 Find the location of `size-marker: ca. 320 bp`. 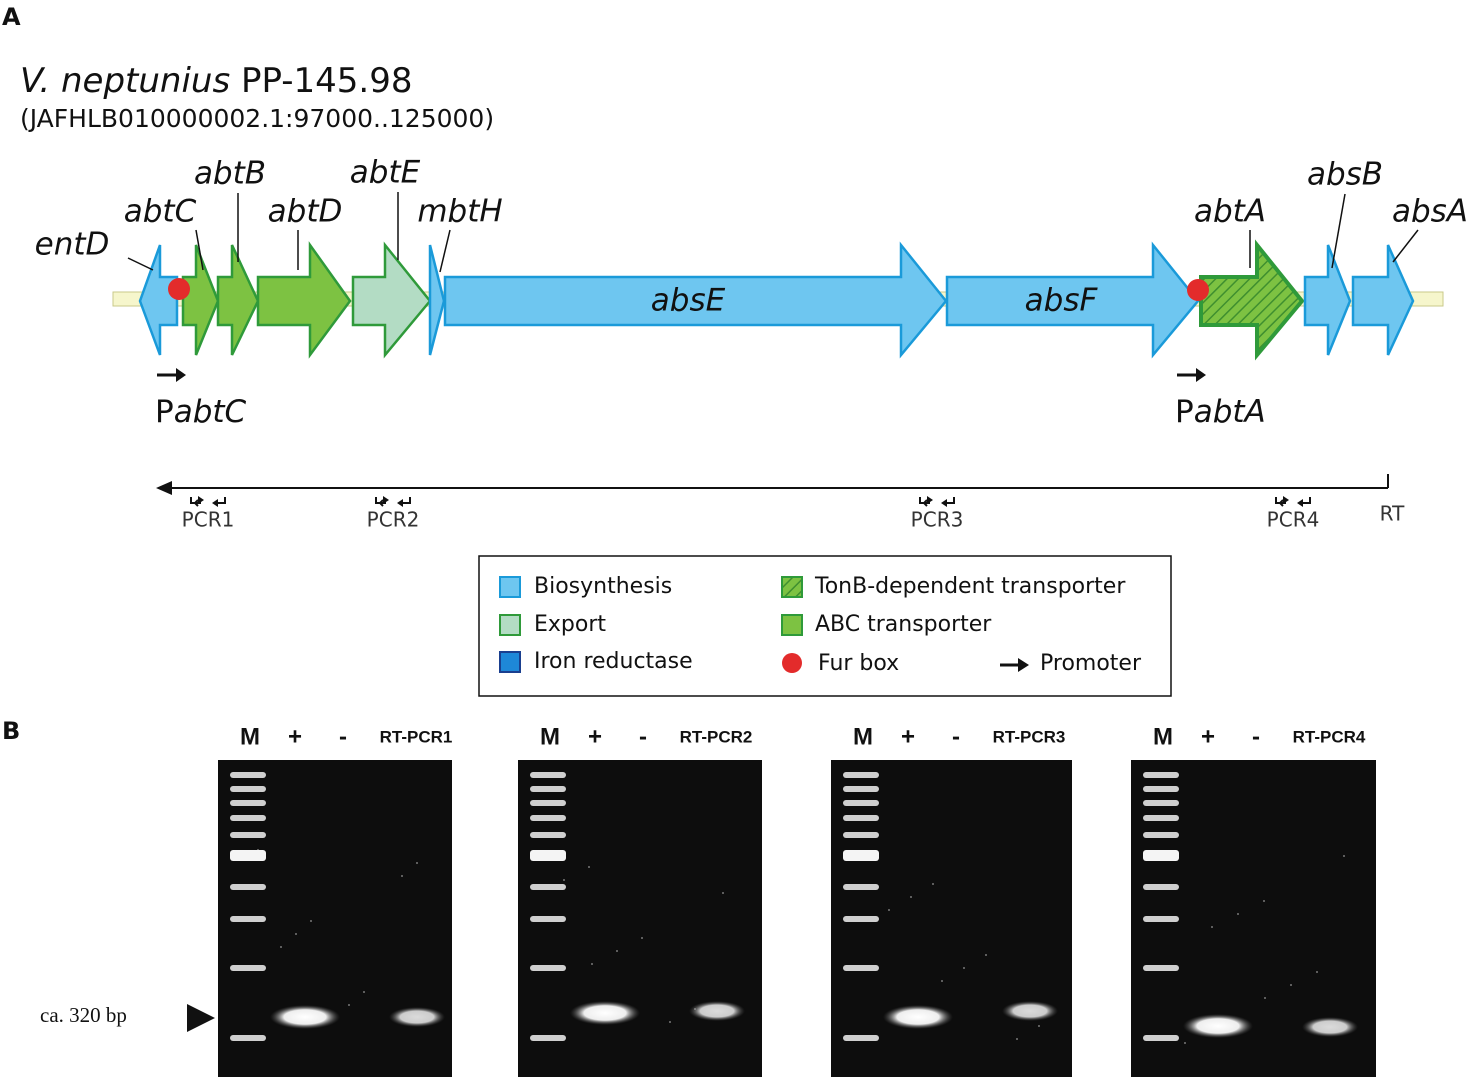

size-marker: ca. 320 bp is located at coordinates (127, 1017).